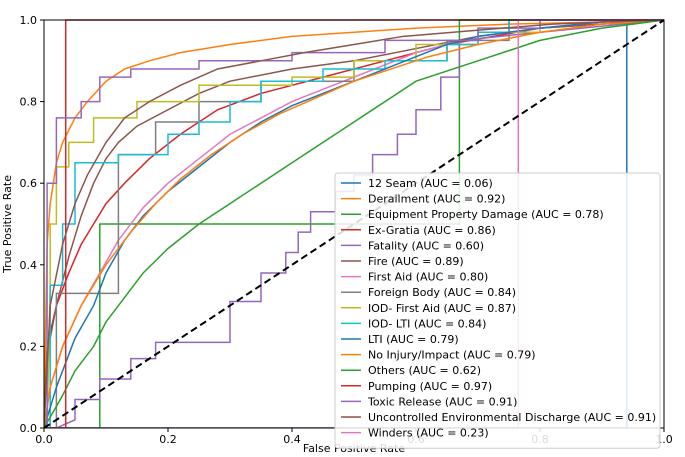 This screenshot has height=457, width=685. I want to click on legend-entry: IOD- First Aid (AUC = 0.87), so click(442, 308).